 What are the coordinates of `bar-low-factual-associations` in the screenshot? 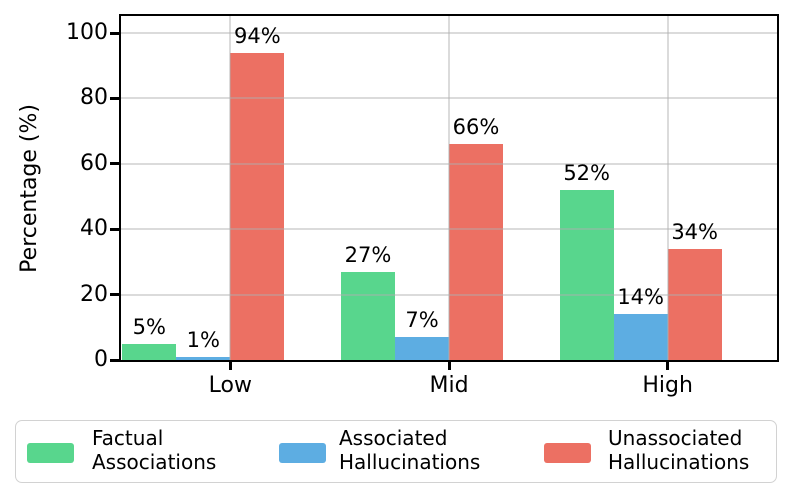 It's located at (149, 351).